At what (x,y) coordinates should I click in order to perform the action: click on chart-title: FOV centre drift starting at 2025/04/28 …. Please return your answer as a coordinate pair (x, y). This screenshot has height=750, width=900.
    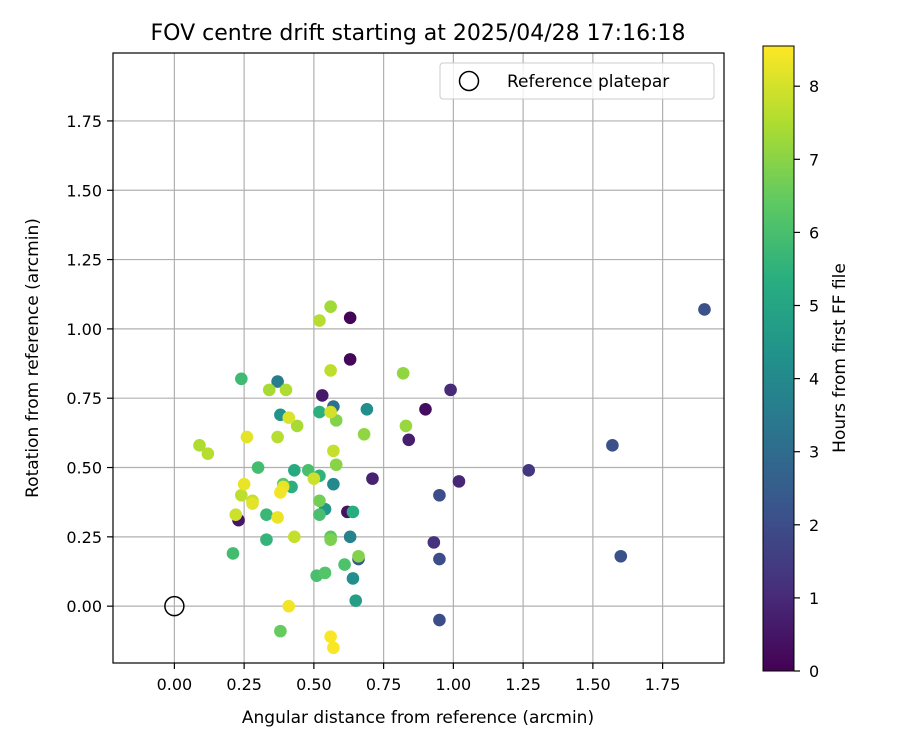
    Looking at the image, I should click on (418, 33).